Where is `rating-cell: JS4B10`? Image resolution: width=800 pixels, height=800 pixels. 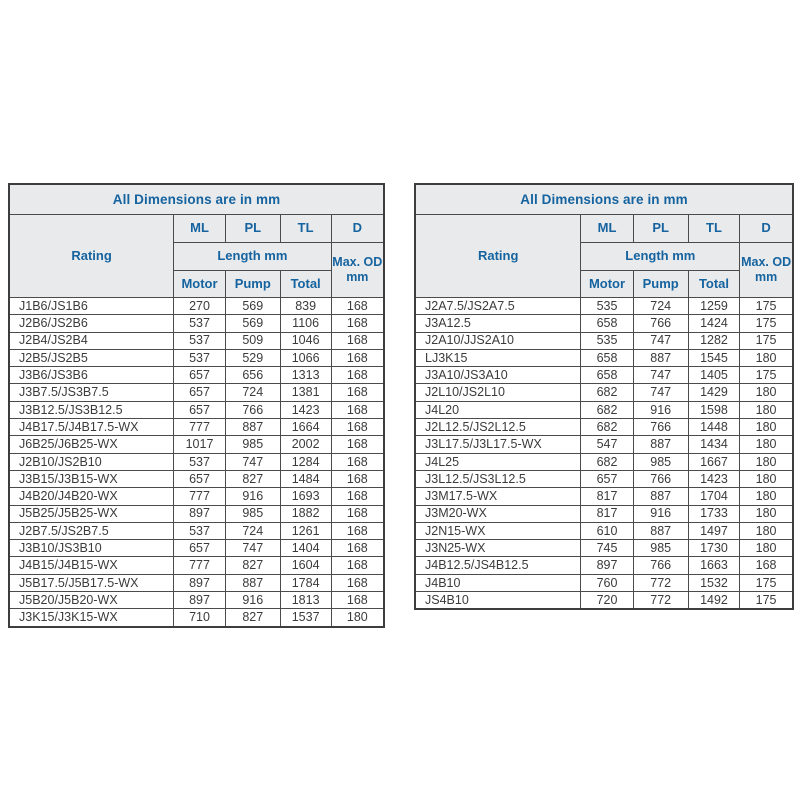 rating-cell: JS4B10 is located at coordinates (498, 600).